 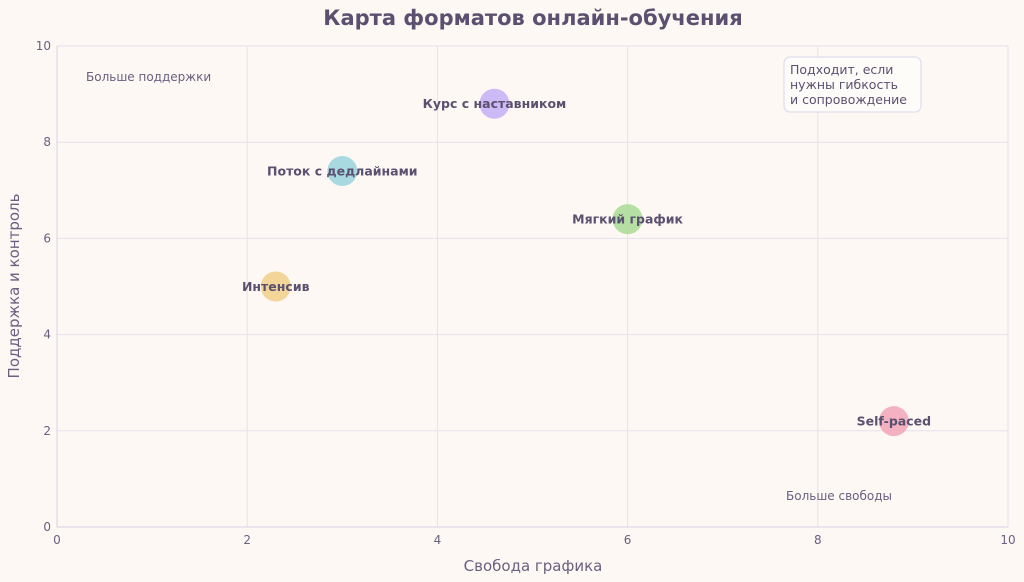 I want to click on note-line: Подходит, если, so click(x=841, y=69).